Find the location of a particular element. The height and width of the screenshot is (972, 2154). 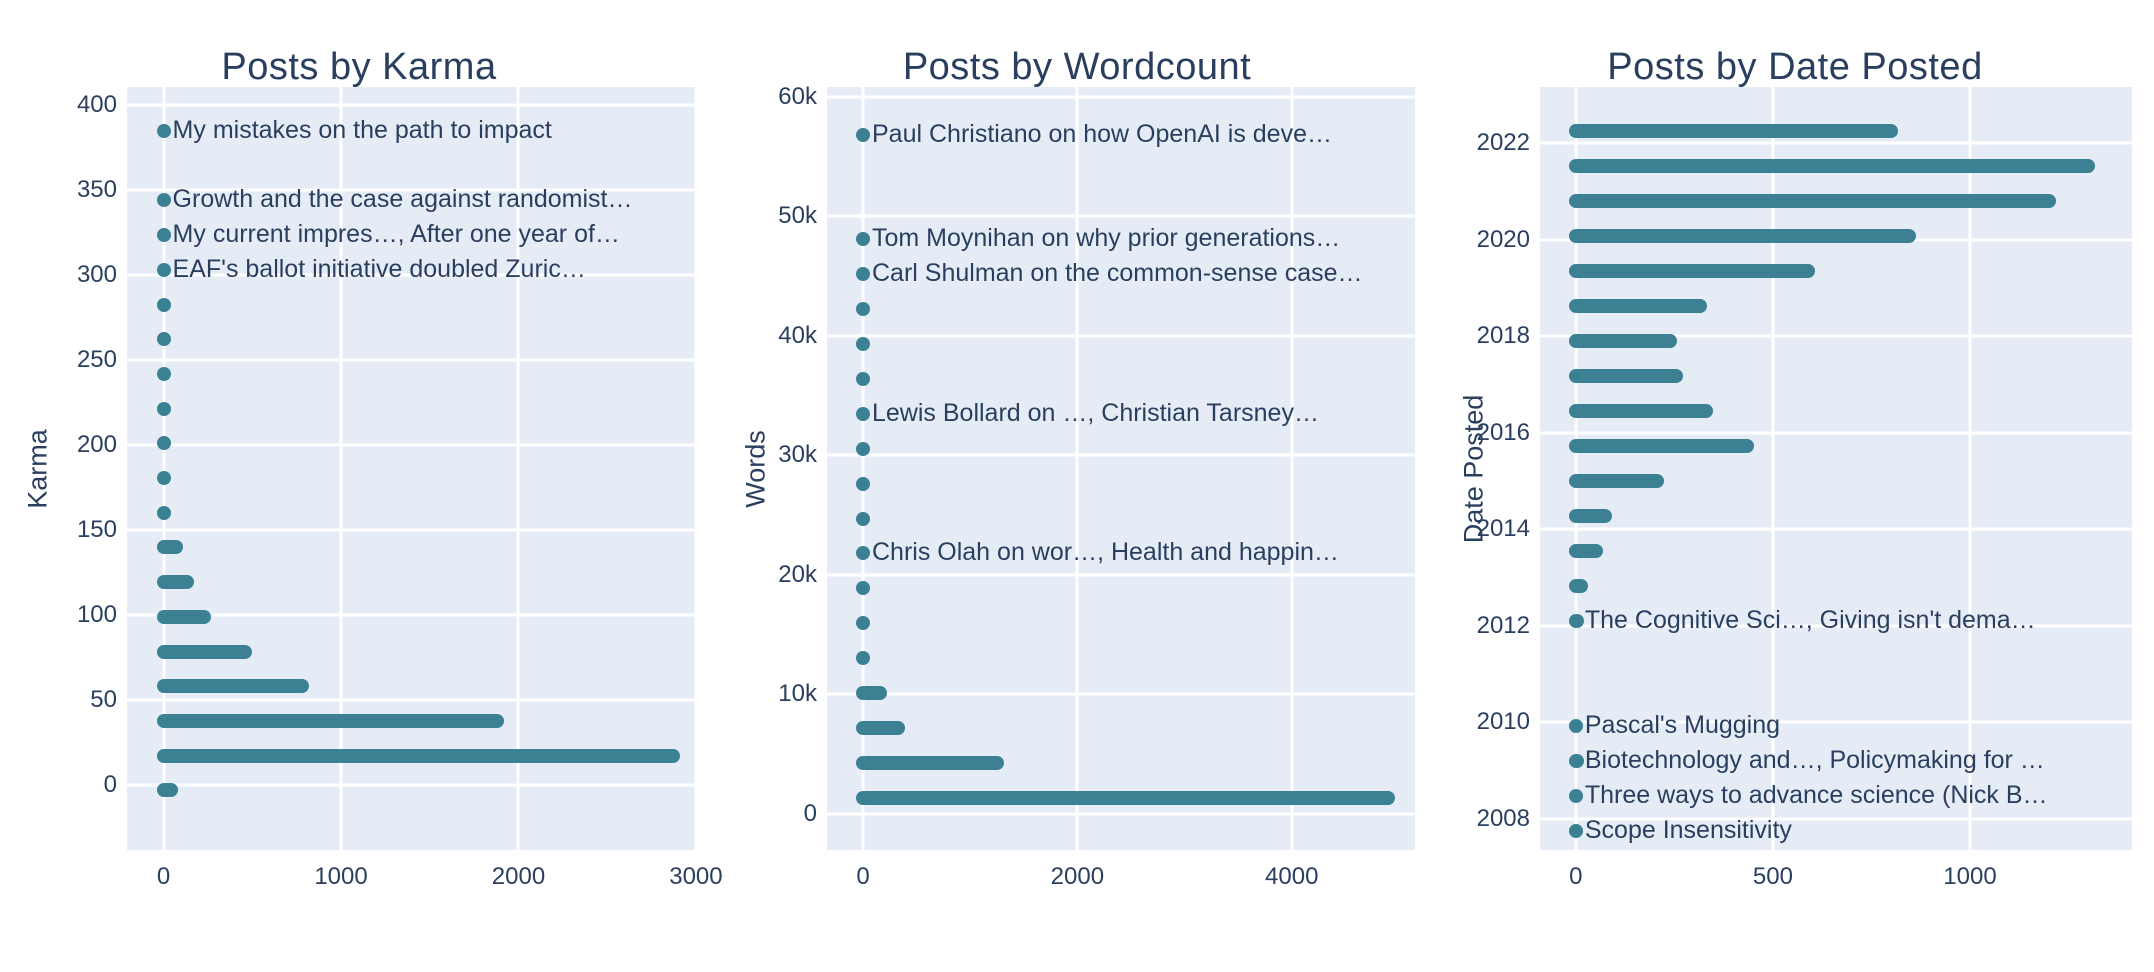

y-tick-label: 50k is located at coordinates (797, 216).